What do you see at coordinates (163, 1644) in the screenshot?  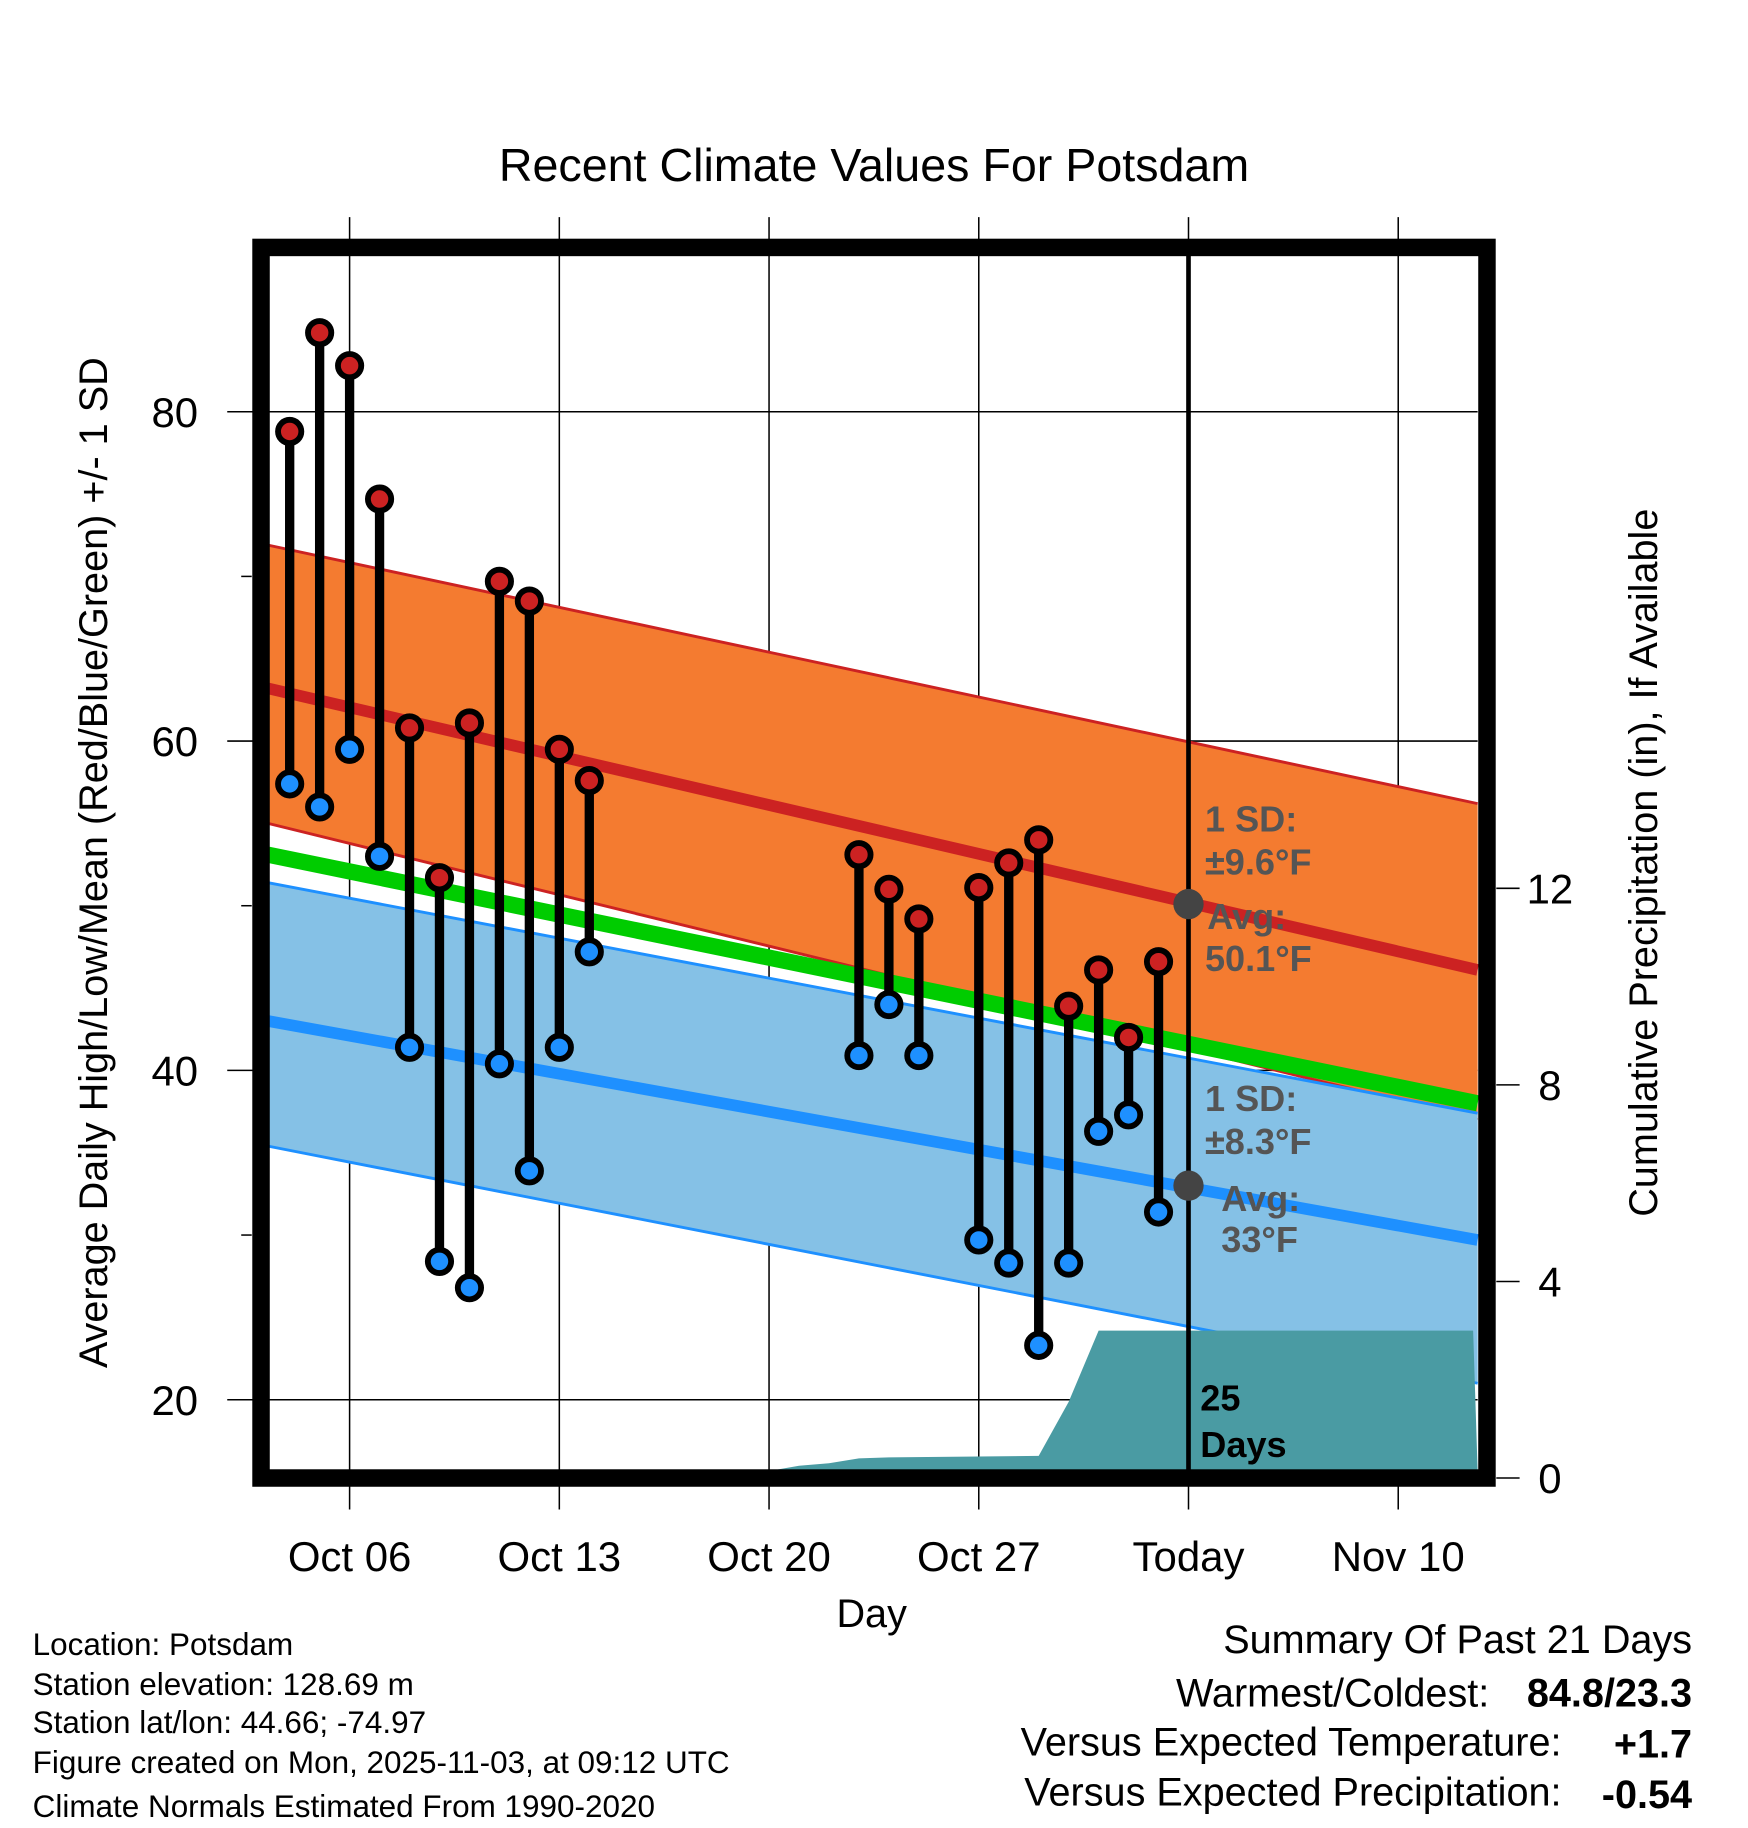 I see `location-text: Location: Potsdam` at bounding box center [163, 1644].